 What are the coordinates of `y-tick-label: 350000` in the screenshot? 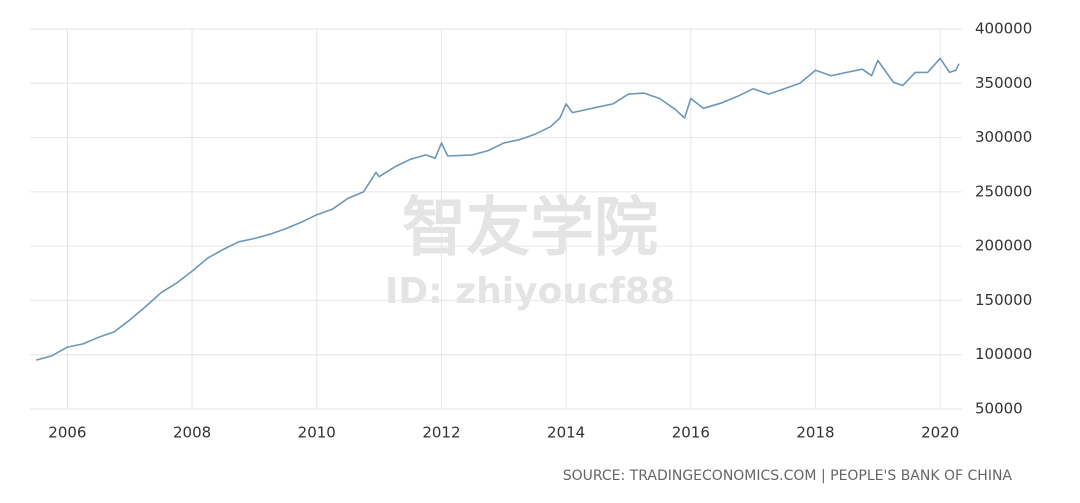 It's located at (1003, 83).